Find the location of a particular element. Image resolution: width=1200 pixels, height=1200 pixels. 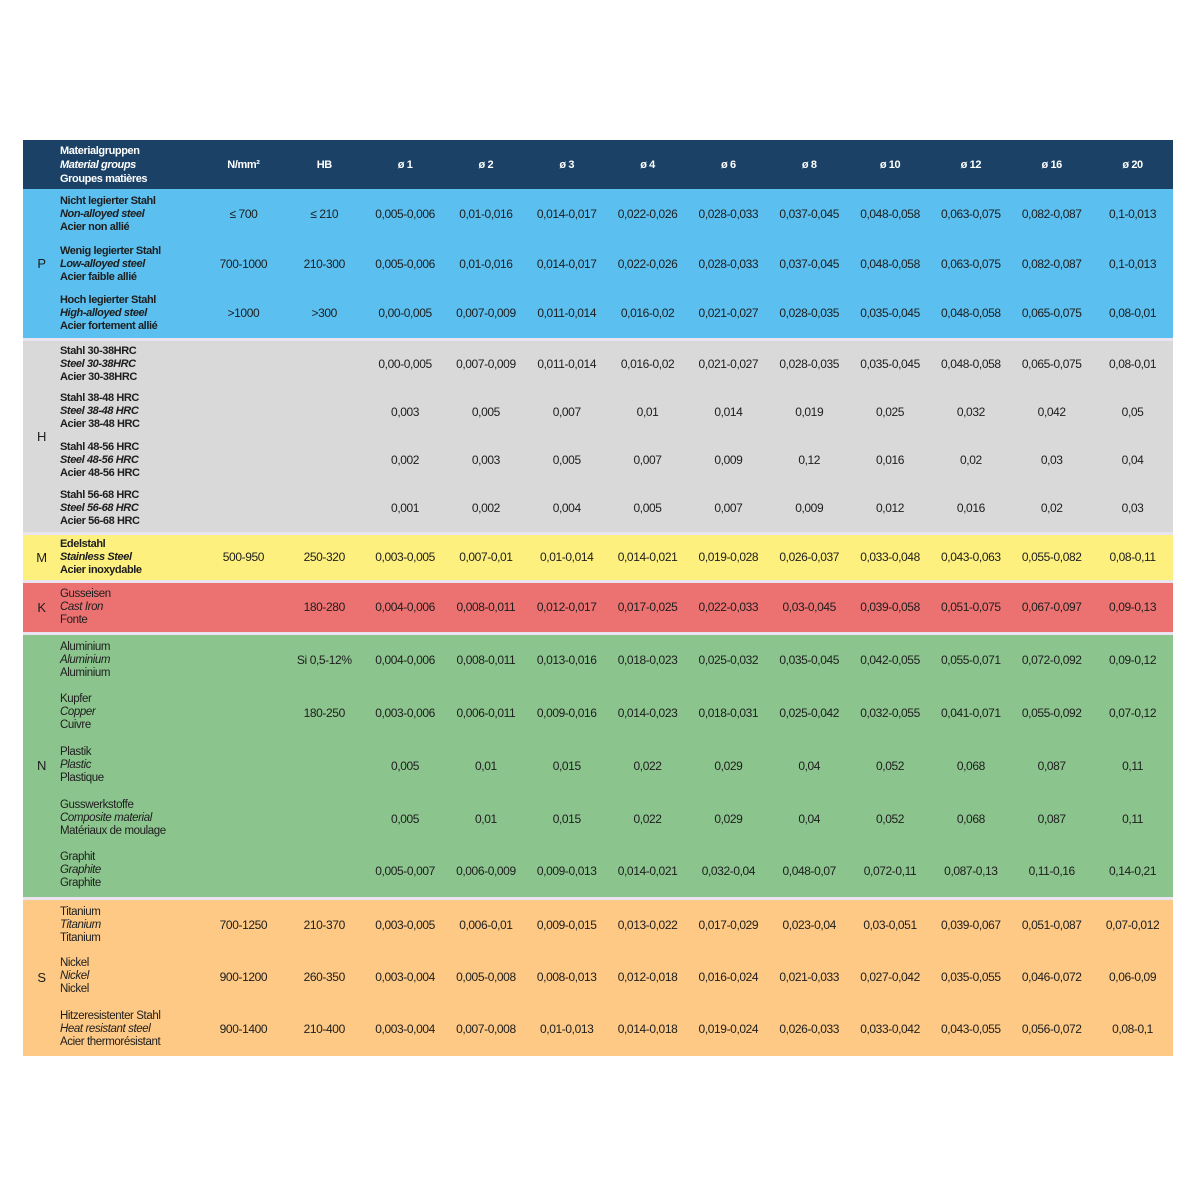

col-header-hb: HB is located at coordinates (324, 164).